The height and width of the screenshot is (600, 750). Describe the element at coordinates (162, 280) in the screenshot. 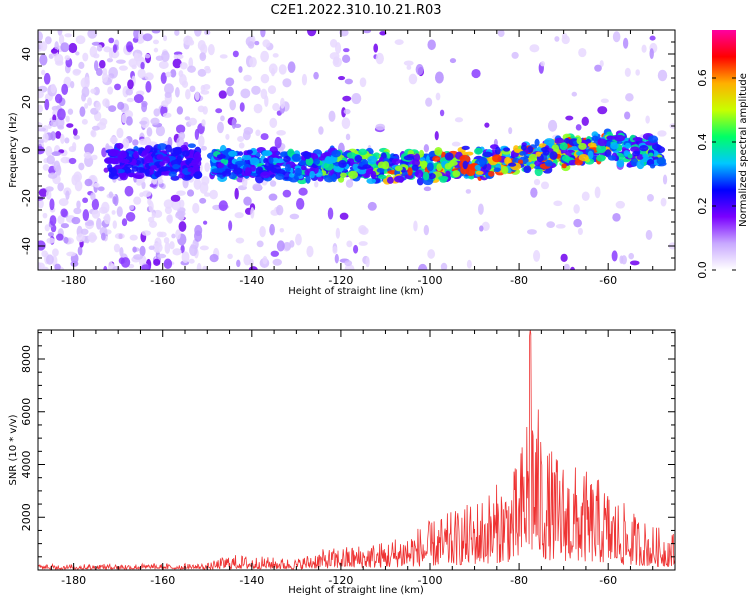

I see `spectrogram-x-tick-label: -160` at that location.